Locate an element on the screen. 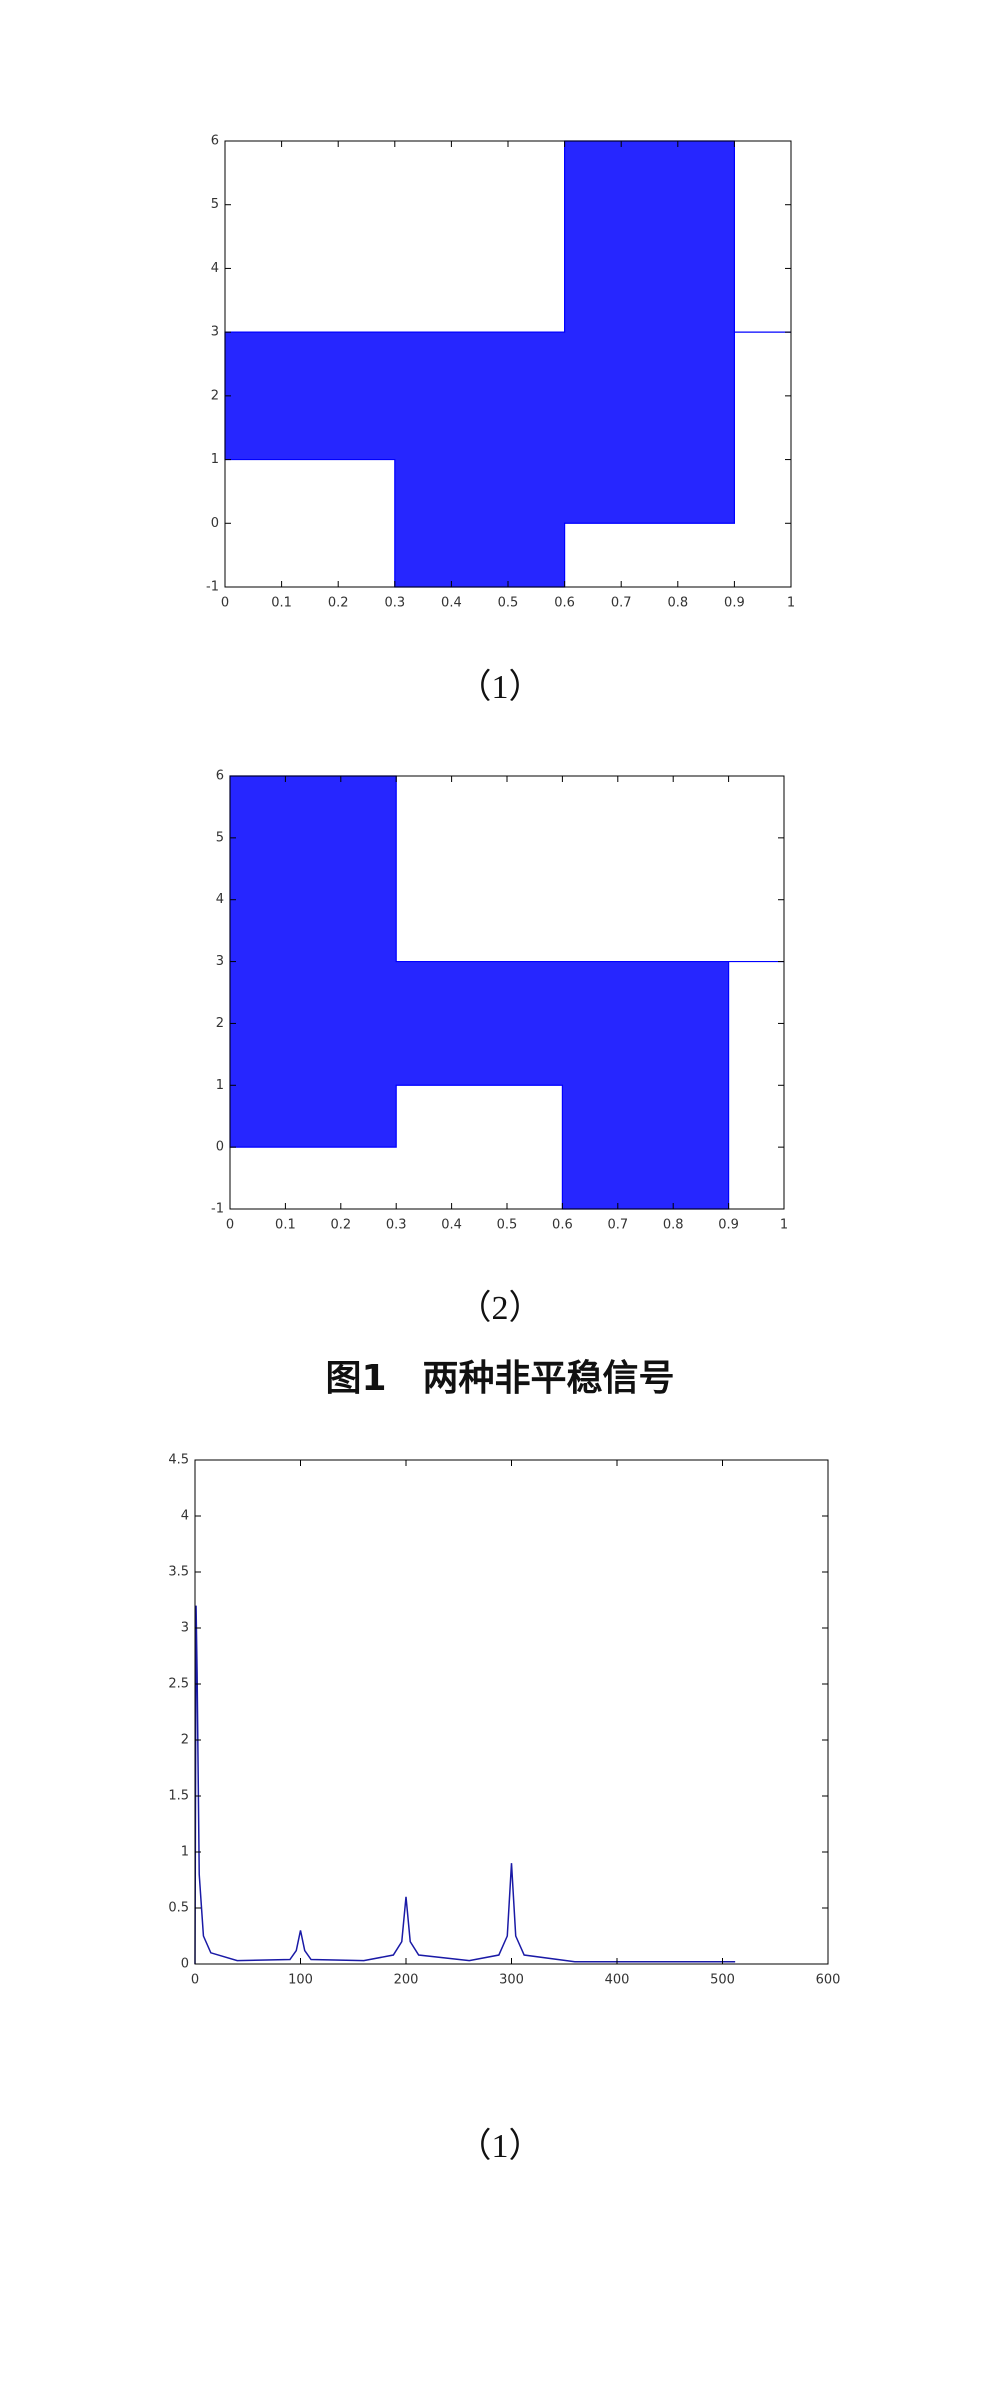 The image size is (1000, 2393). y-tick-label: 2.5 is located at coordinates (178, 1684).